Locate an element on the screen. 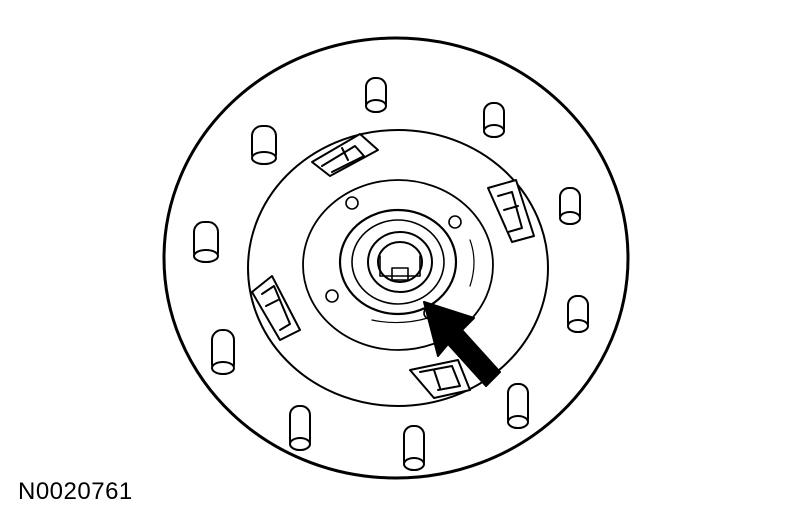 This screenshot has width=800, height=520. shaft-slot is located at coordinates (400, 274).